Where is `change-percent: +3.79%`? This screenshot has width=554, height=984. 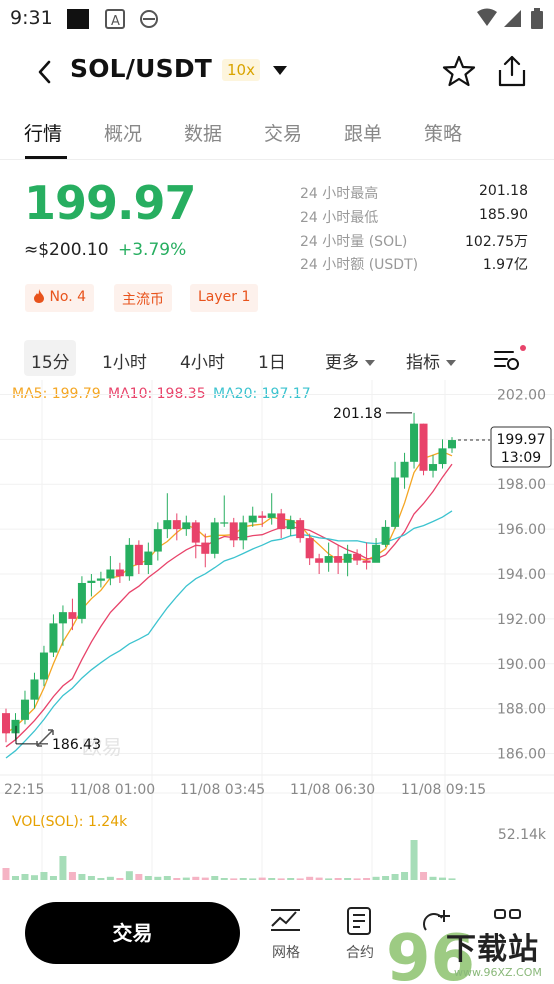 change-percent: +3.79% is located at coordinates (152, 250).